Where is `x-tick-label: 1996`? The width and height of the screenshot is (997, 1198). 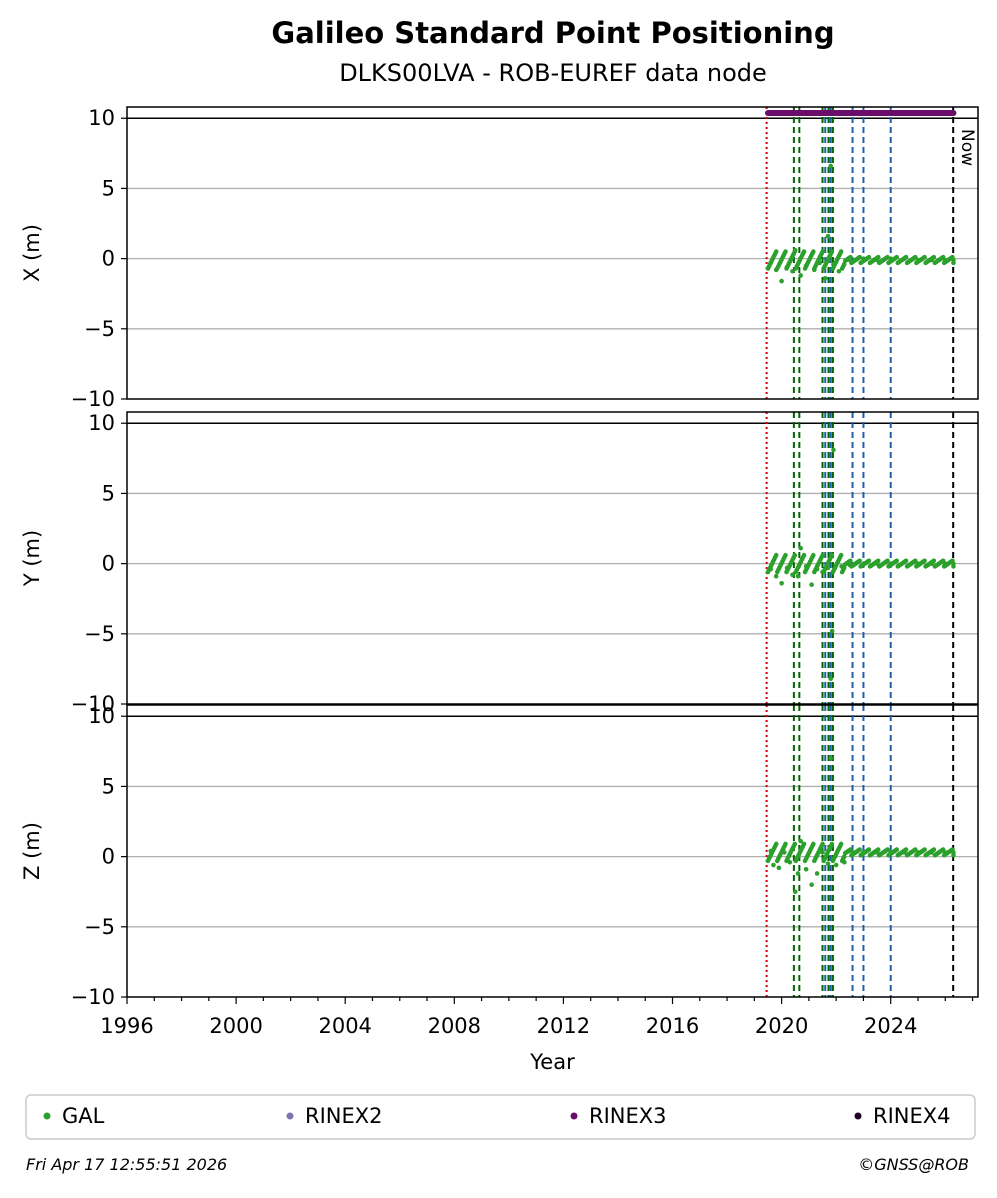 x-tick-label: 1996 is located at coordinates (126, 1026).